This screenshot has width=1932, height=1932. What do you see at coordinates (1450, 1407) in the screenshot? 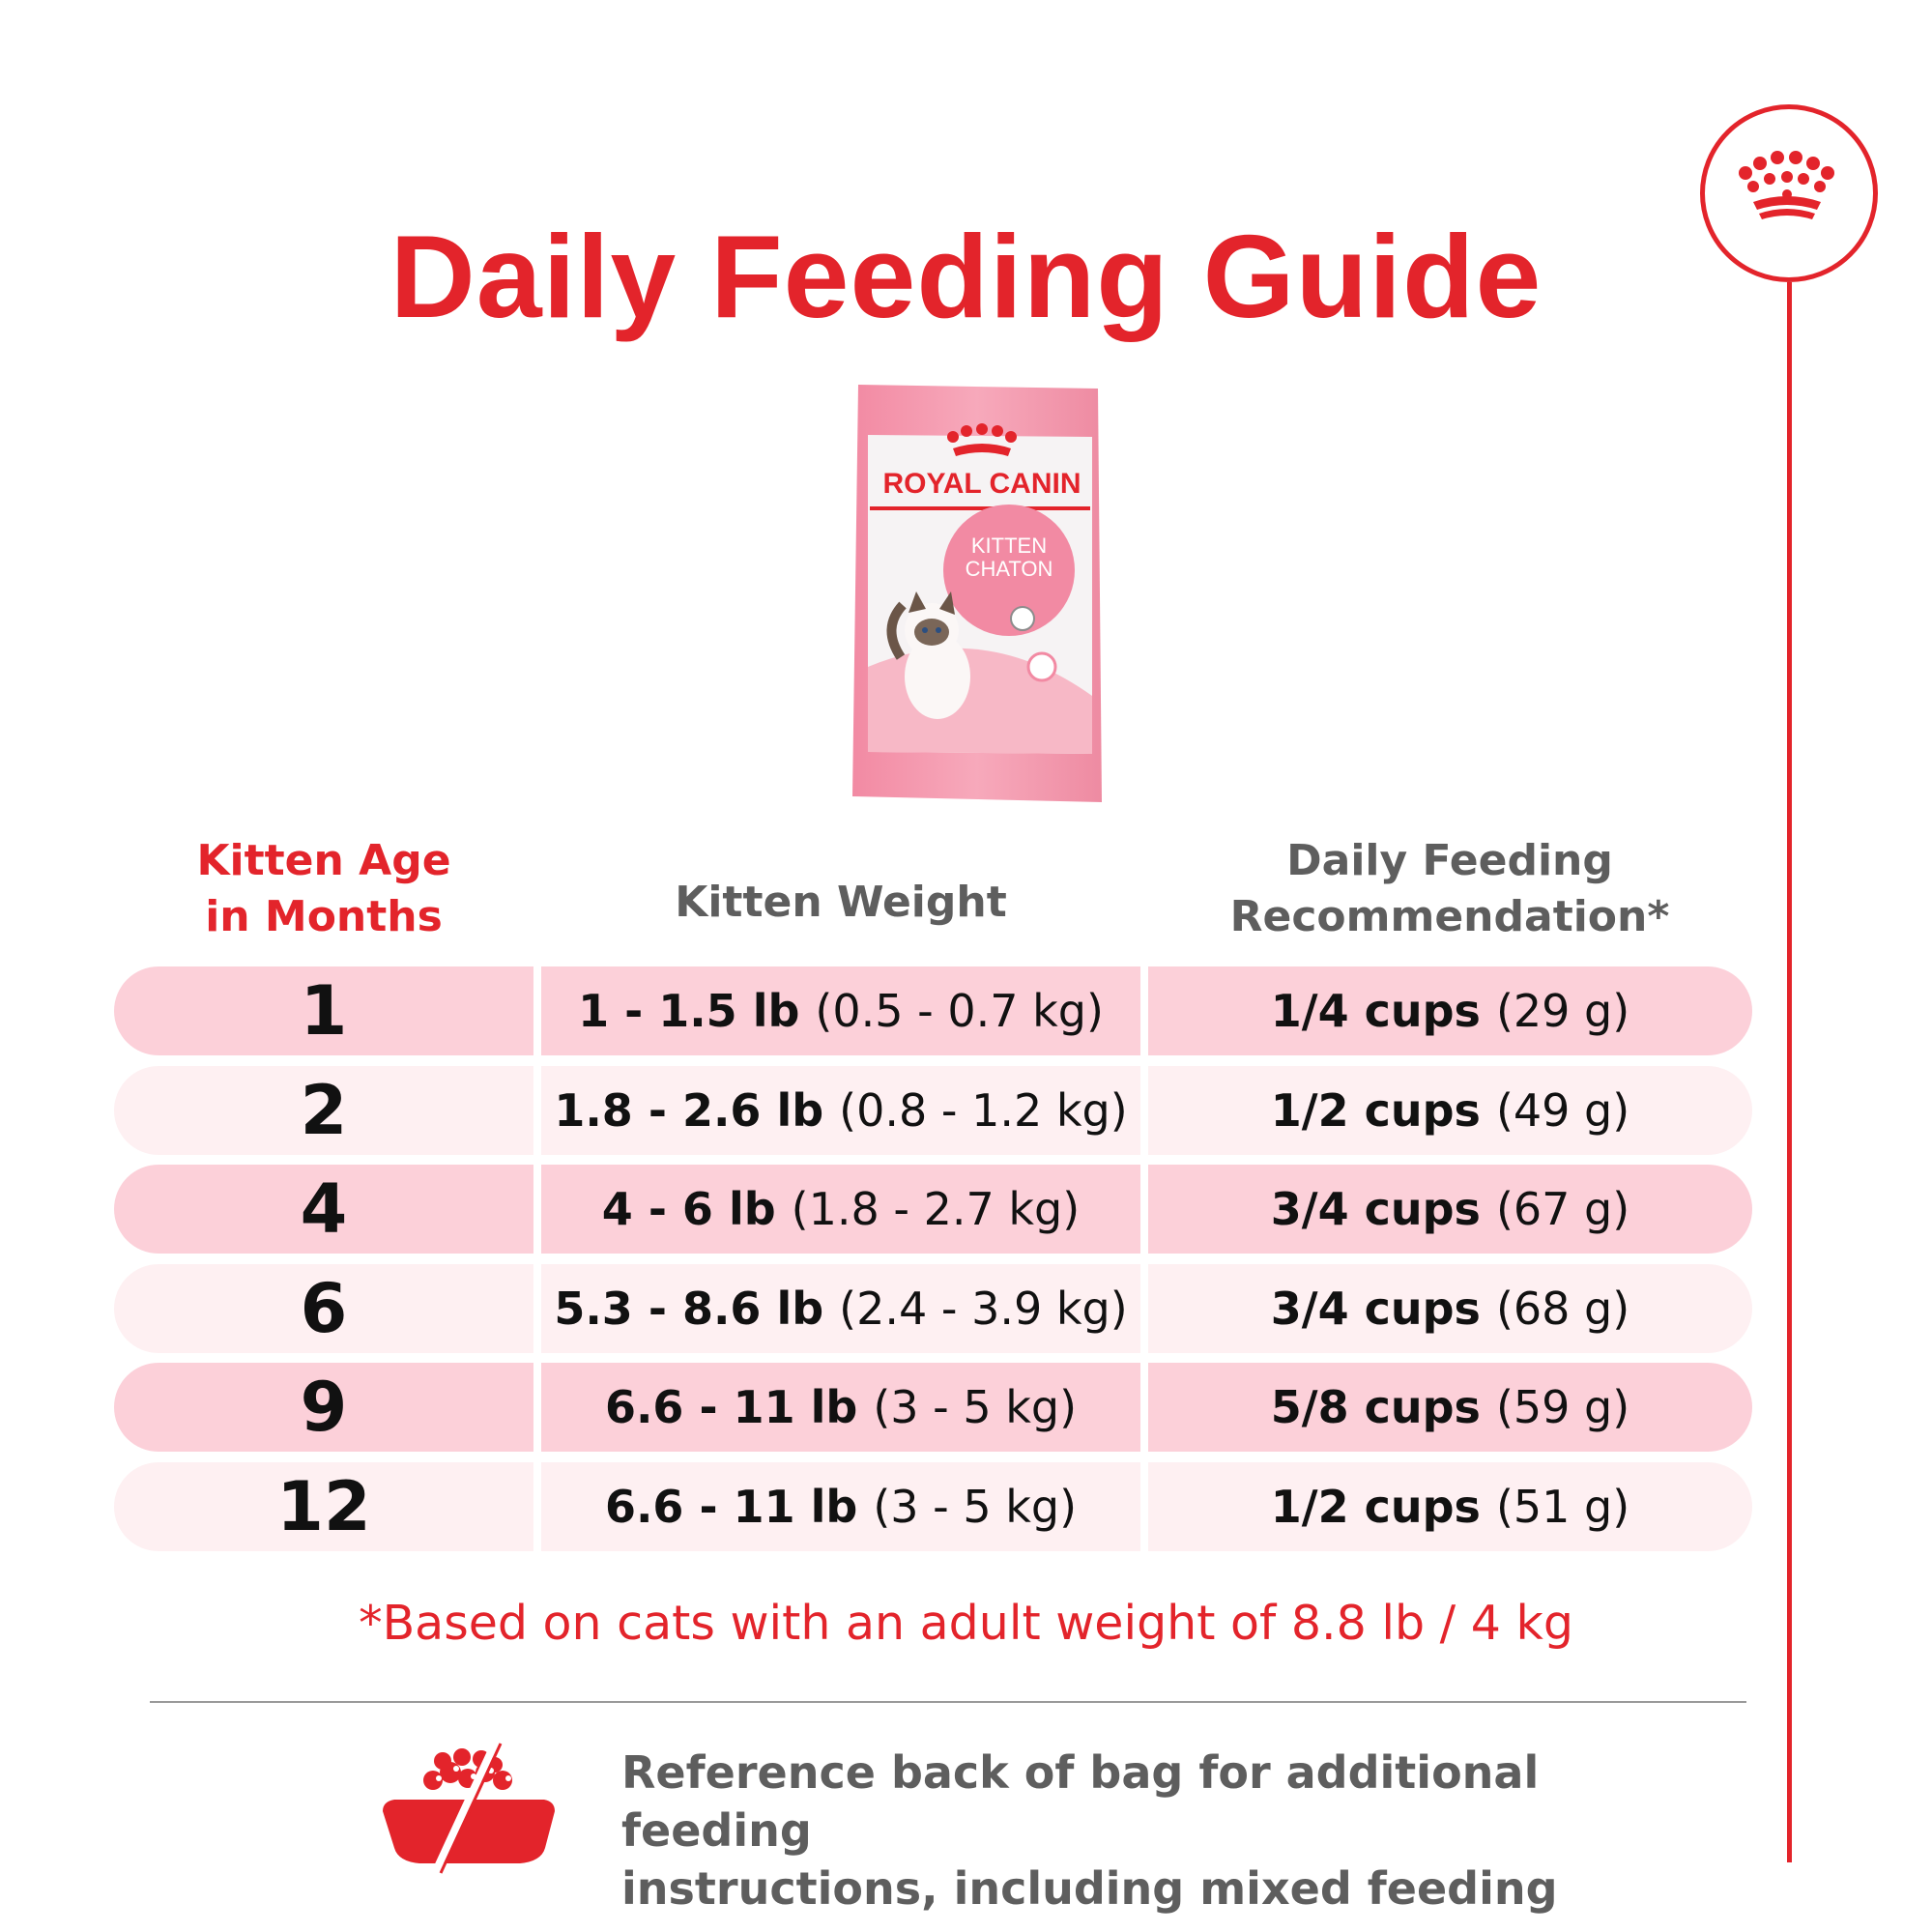
I see `feeding-cell: 5/8 cups (59 g)` at bounding box center [1450, 1407].